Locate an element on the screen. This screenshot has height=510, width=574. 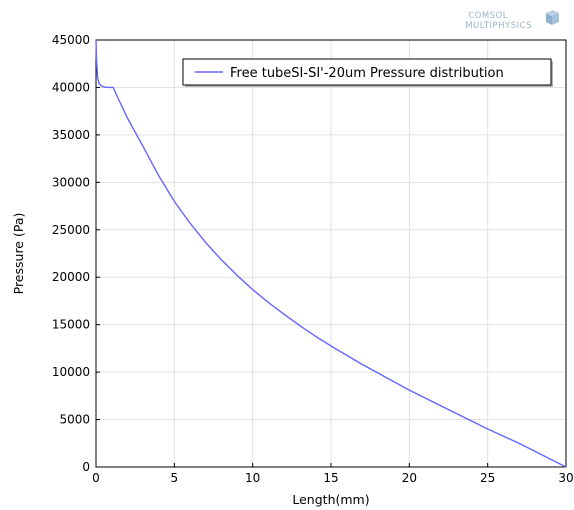
comsol-logo: COMSOL MULTIPHYSICS is located at coordinates (512, 20).